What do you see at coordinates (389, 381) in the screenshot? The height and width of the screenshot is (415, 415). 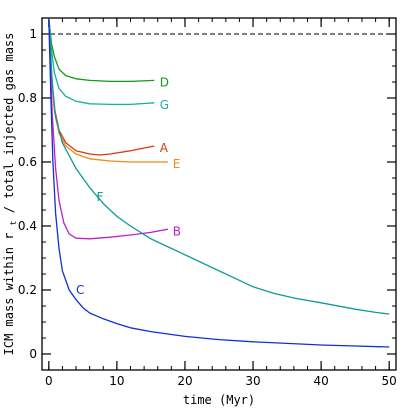 I see `x-tick-label: 50` at bounding box center [389, 381].